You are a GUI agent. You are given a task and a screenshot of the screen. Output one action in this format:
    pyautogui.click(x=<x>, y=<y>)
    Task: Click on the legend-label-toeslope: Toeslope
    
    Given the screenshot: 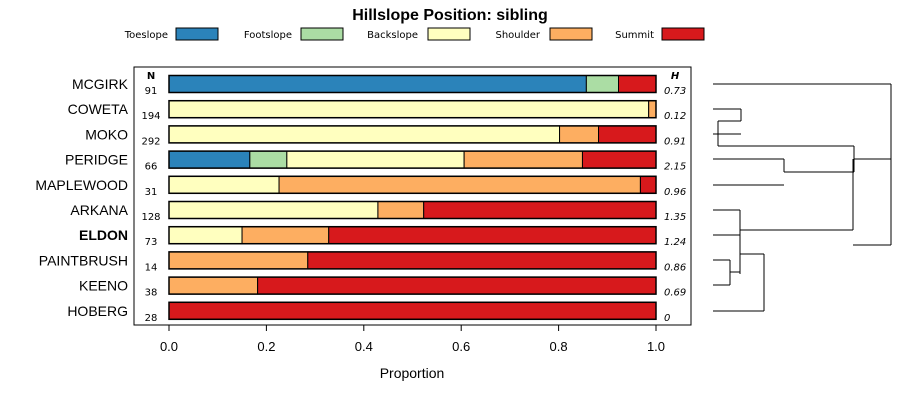 What is the action you would take?
    pyautogui.click(x=146, y=35)
    